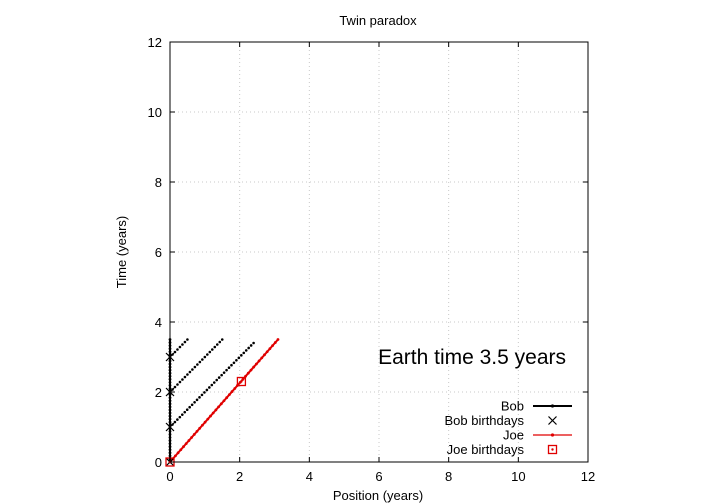 The width and height of the screenshot is (720, 504). What do you see at coordinates (448, 476) in the screenshot?
I see `x-tick-label: 8` at bounding box center [448, 476].